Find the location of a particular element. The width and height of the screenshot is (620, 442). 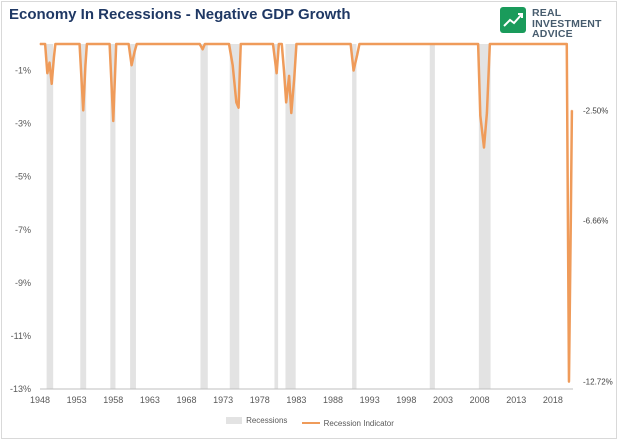

y-tick-label: -9% is located at coordinates (23, 283).